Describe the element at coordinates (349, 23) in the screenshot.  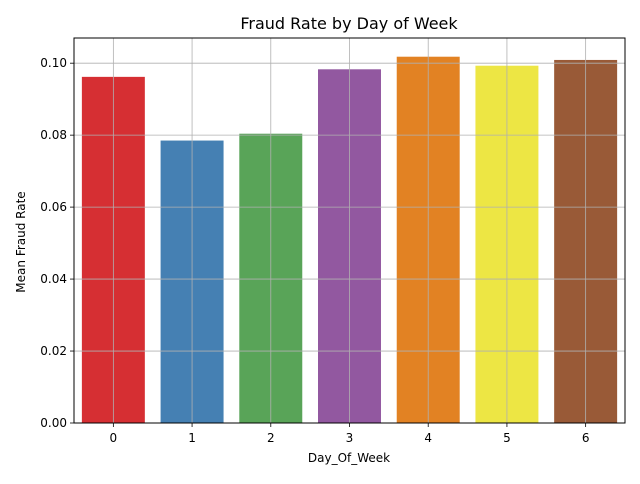
I see `chart-title: Fraud Rate by Day of Week` at that location.